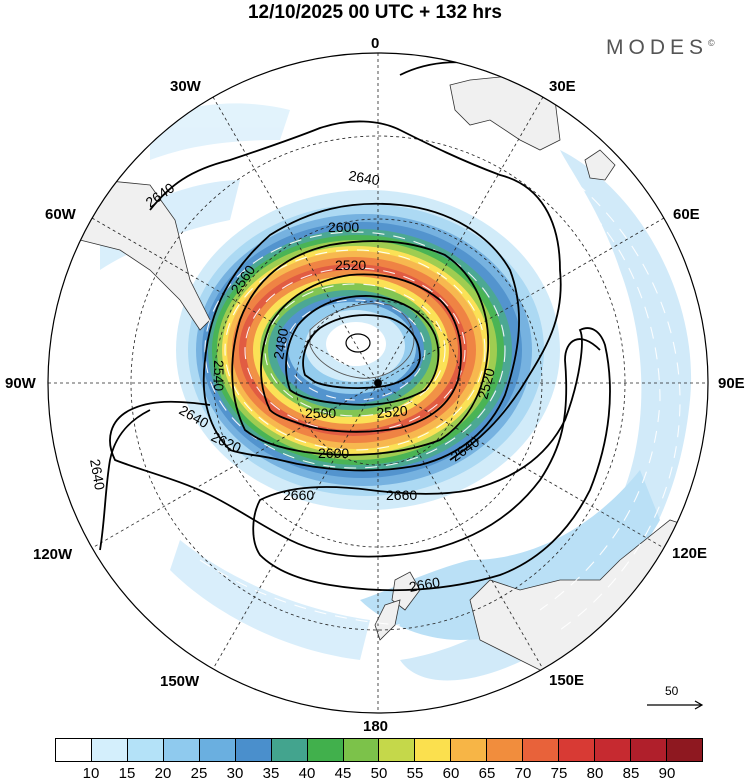 This screenshot has width=750, height=783. Describe the element at coordinates (20, 383) in the screenshot. I see `lon-label-90w: 90W` at that location.